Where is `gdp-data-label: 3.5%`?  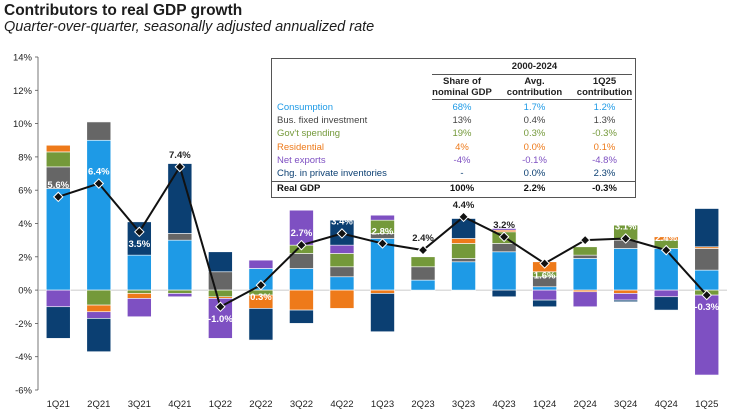
gdp-data-label: 3.5% is located at coordinates (139, 244).